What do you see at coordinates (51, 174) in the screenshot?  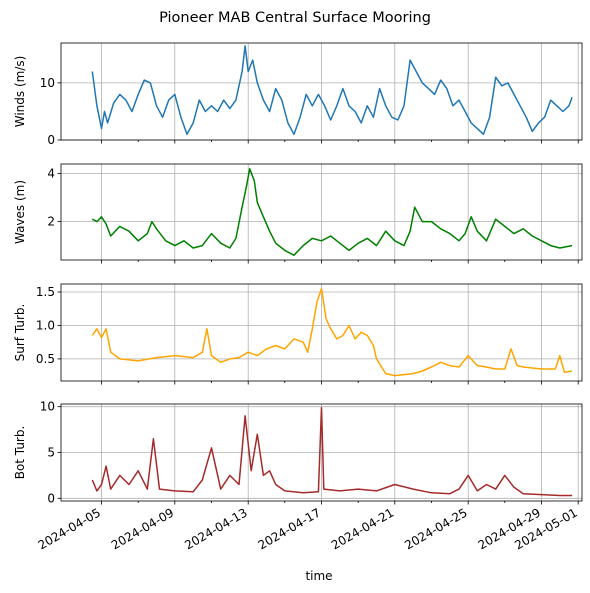 I see `y-tick-label: 4` at bounding box center [51, 174].